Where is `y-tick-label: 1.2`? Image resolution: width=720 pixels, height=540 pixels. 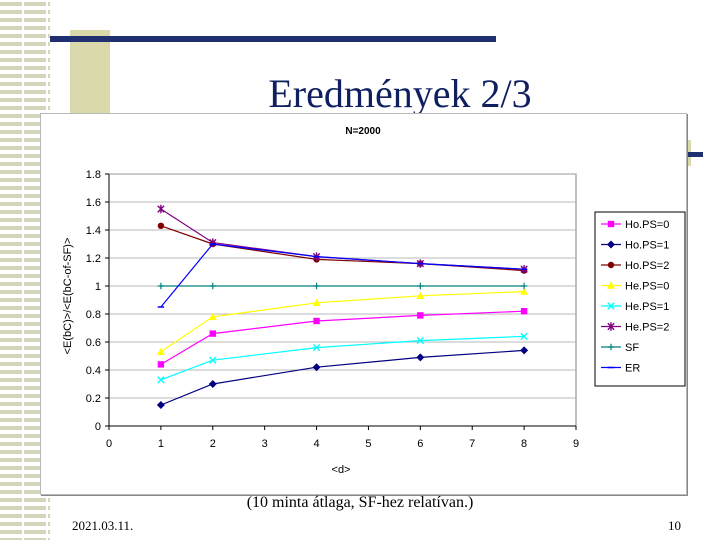 y-tick-label: 1.2 is located at coordinates (93, 259).